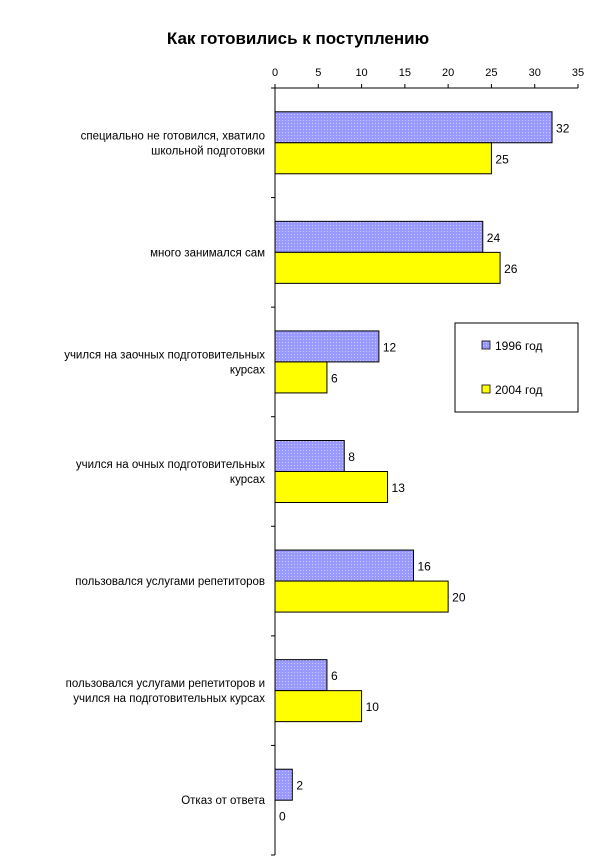 Image resolution: width=596 pixels, height=860 pixels. I want to click on category-label: специально не готовился, хватило, so click(173, 136).